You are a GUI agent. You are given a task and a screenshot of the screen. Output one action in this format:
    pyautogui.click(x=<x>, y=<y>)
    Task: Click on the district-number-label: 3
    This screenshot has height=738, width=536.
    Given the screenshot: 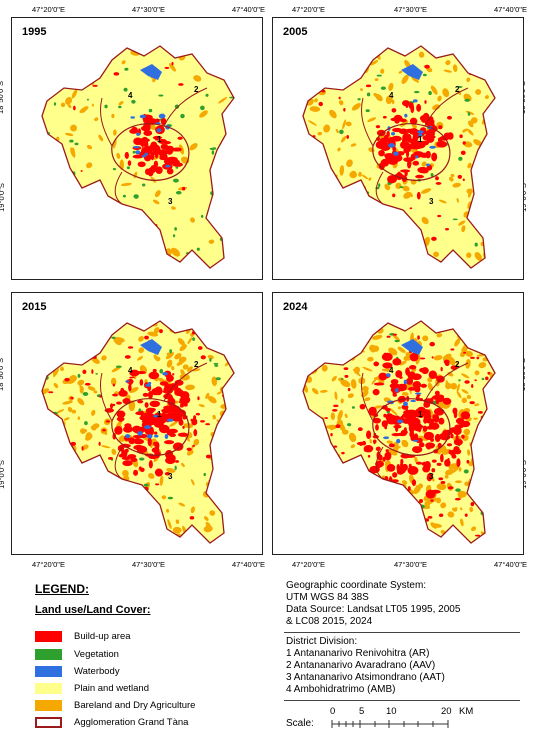 What is the action you would take?
    pyautogui.click(x=431, y=201)
    